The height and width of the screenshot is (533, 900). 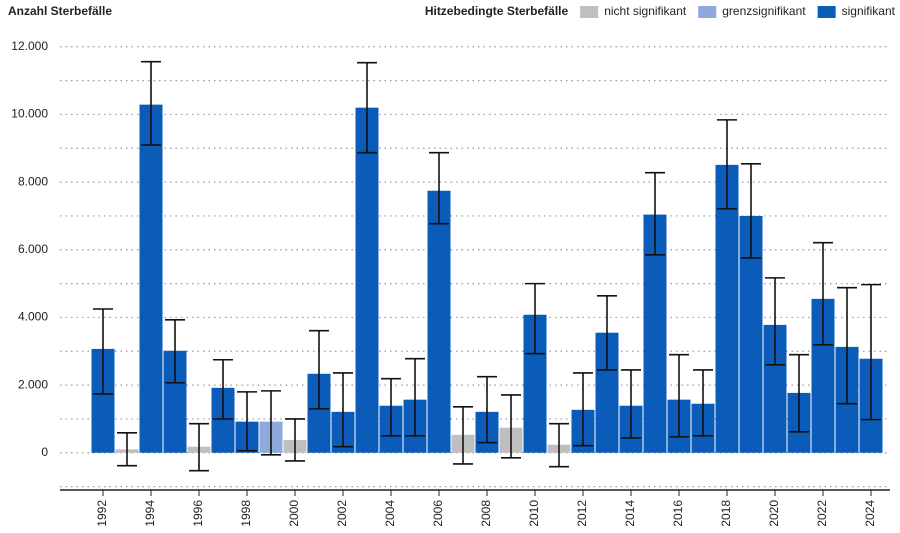 I want to click on y-tick-label: 8.000, so click(x=33, y=181).